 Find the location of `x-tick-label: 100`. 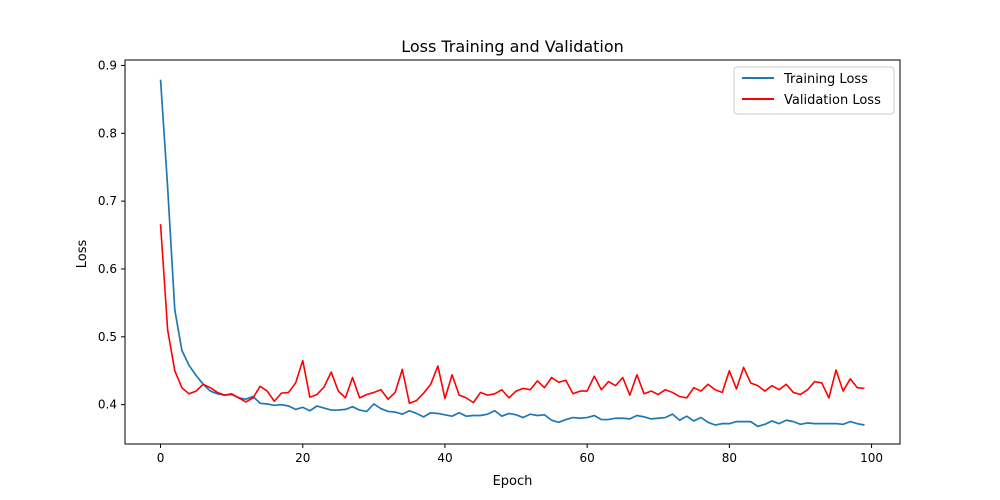

x-tick-label: 100 is located at coordinates (871, 458).